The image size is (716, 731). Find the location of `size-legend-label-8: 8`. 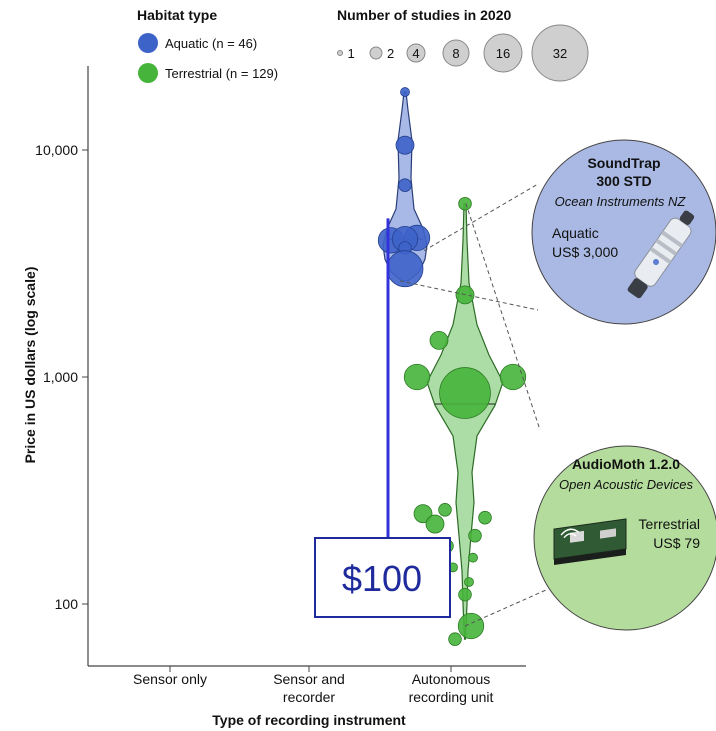

size-legend-label-8: 8 is located at coordinates (455, 53).